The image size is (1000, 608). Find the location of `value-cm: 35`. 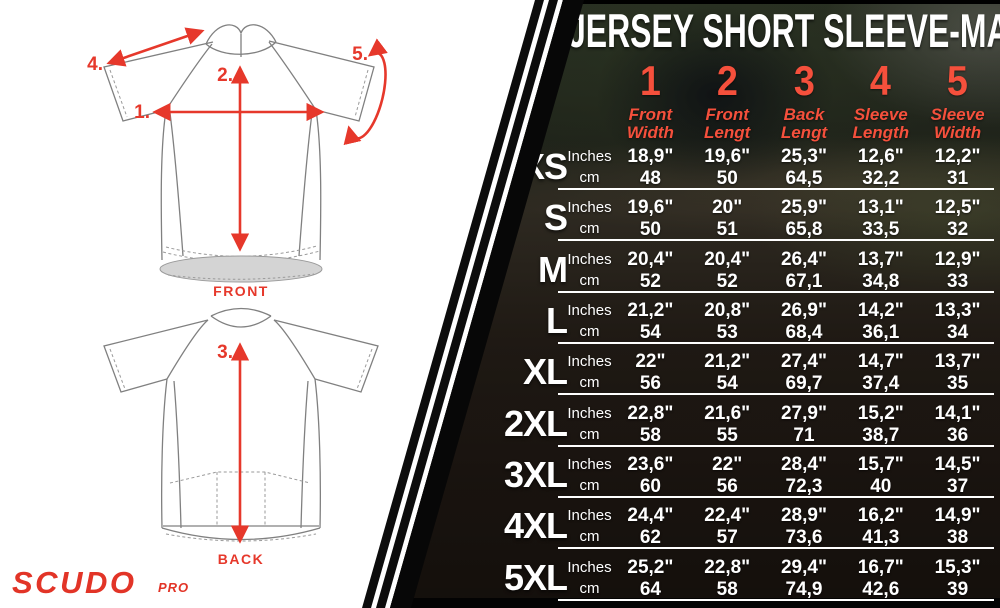

value-cm: 35 is located at coordinates (958, 383).